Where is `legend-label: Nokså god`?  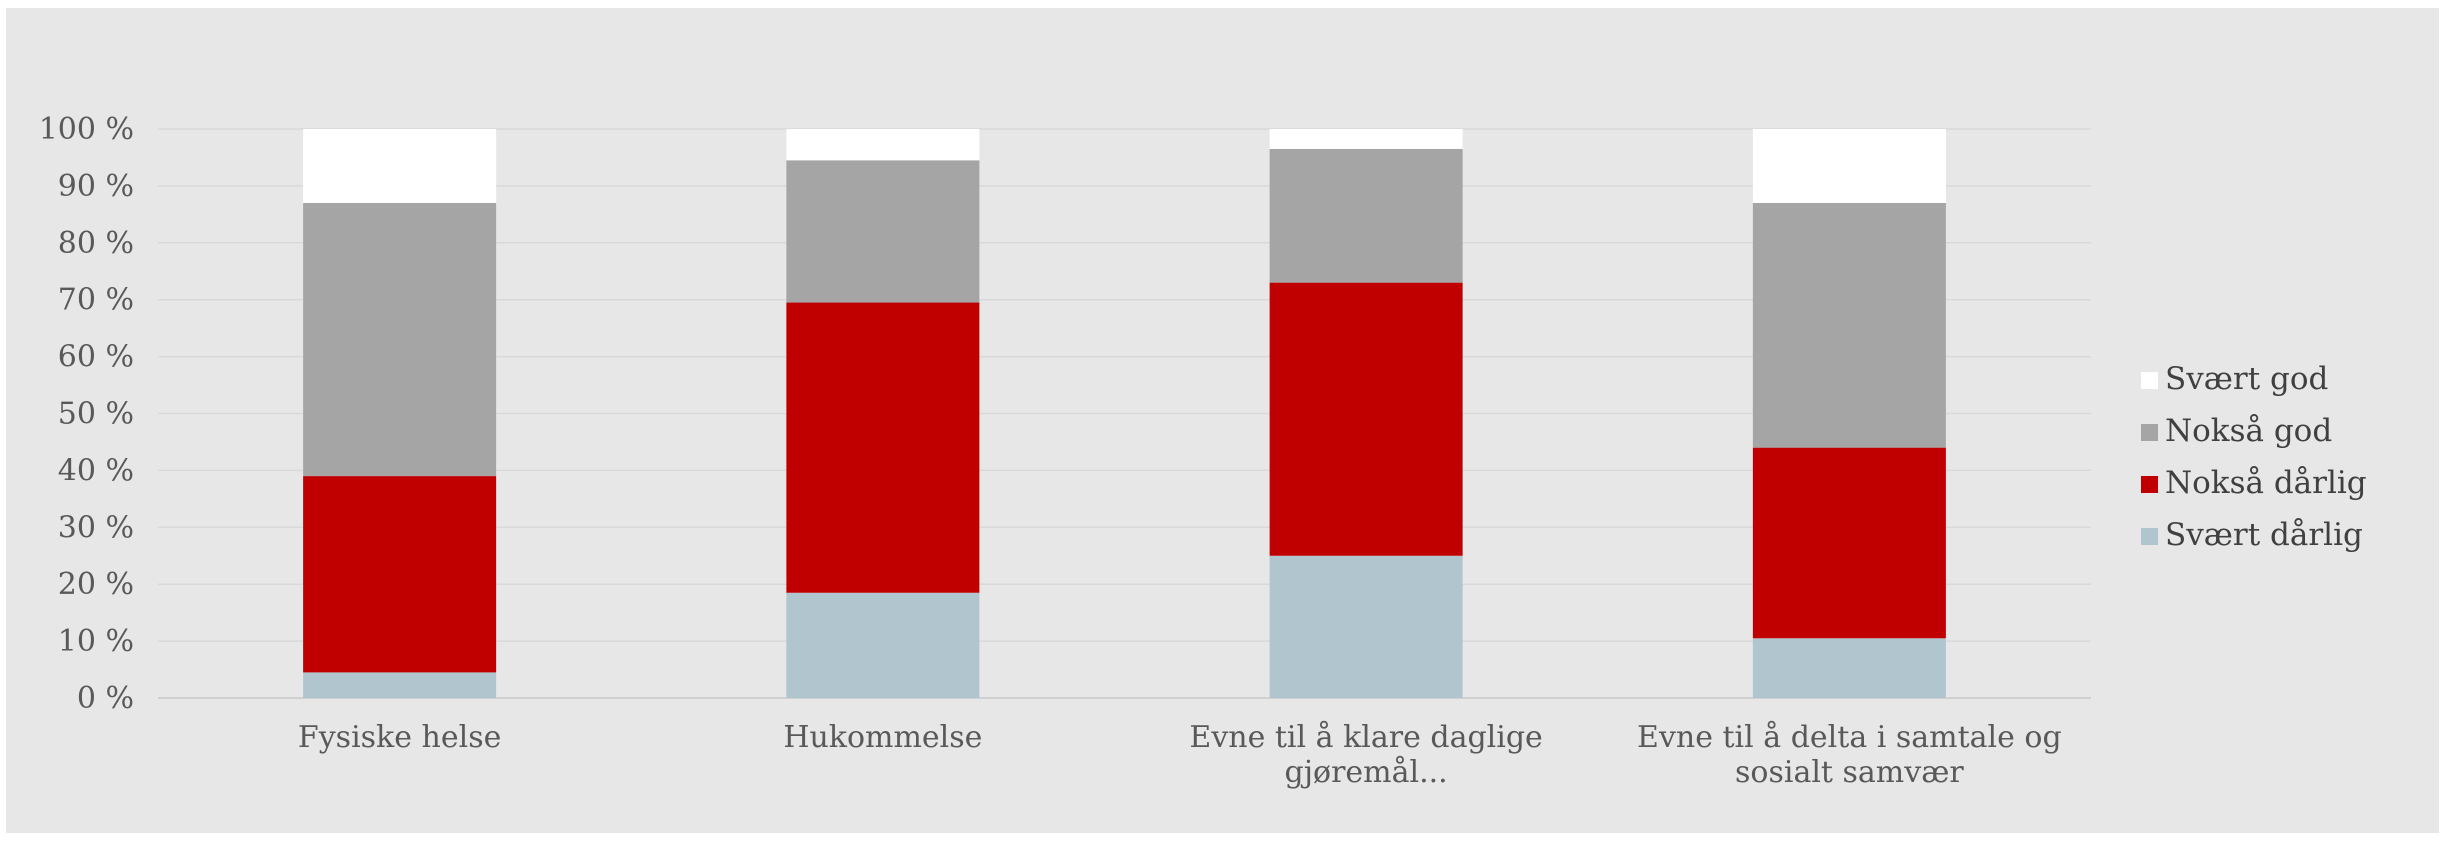
legend-label: Nokså god is located at coordinates (2248, 431).